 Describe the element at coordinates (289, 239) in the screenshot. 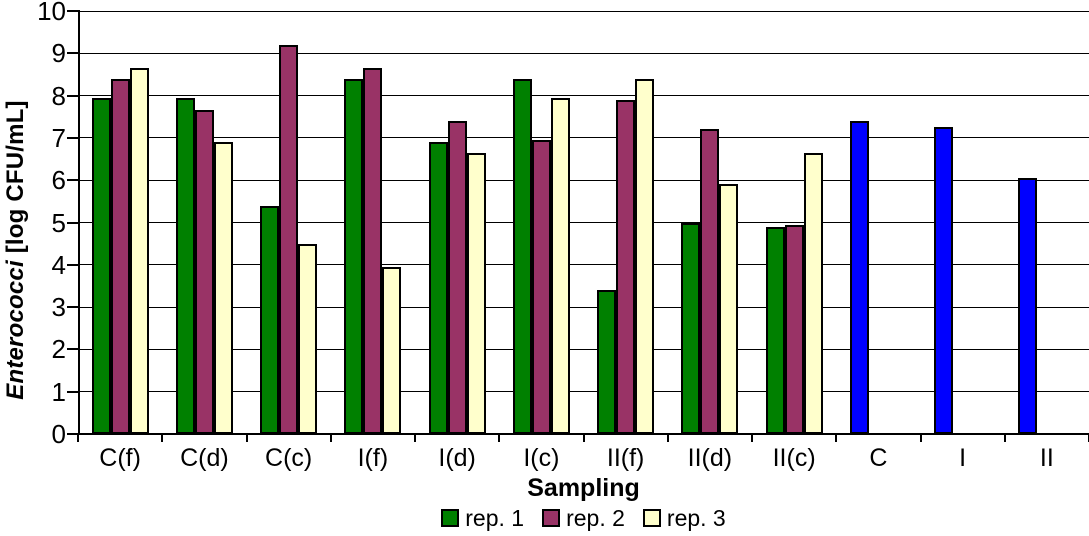

I see `bar-cc-rep2` at that location.